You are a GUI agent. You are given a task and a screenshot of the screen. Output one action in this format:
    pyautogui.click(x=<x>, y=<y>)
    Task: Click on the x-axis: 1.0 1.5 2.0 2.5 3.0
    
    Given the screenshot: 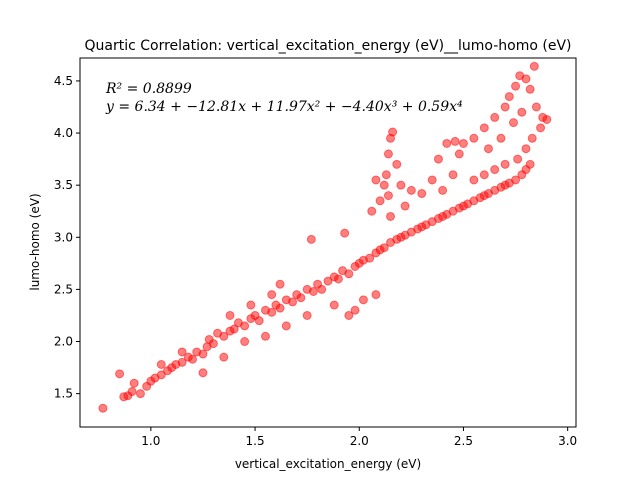 What is the action you would take?
    pyautogui.click(x=359, y=437)
    